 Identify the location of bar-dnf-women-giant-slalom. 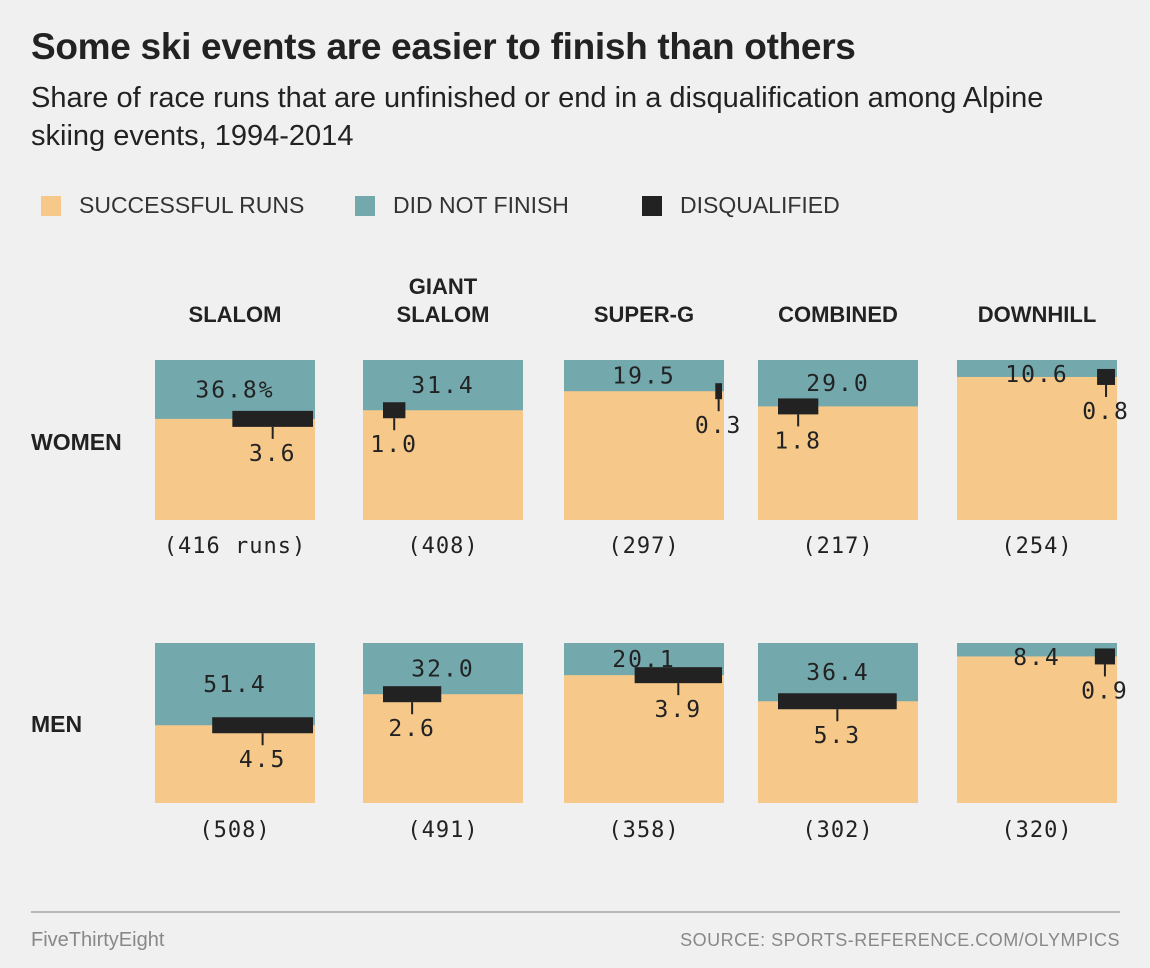
(443, 385).